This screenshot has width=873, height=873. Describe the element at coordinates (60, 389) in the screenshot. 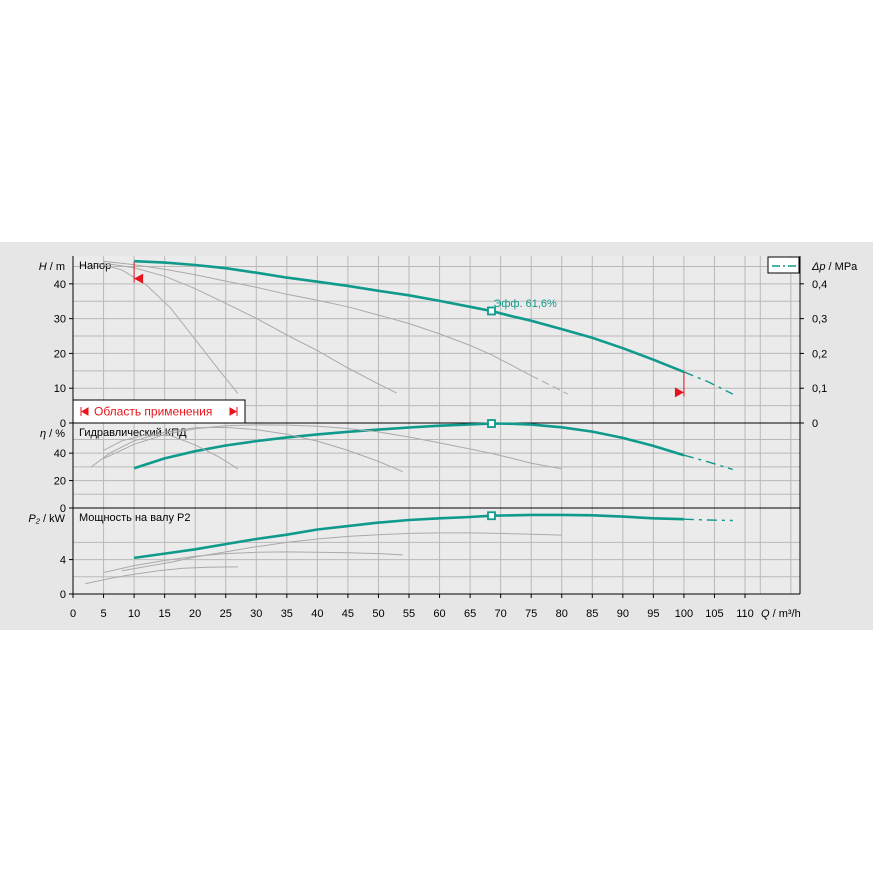

I see `y-tick-label: 10` at that location.